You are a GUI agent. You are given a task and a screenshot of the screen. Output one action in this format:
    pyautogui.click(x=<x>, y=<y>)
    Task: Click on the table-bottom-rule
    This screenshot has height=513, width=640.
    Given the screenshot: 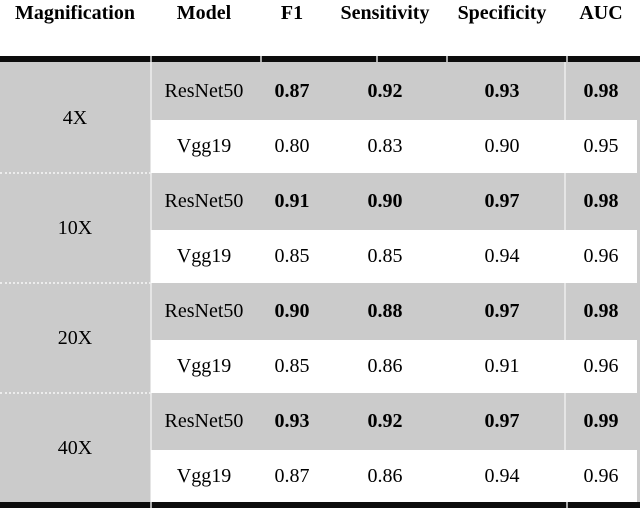 What is the action you would take?
    pyautogui.click(x=320, y=505)
    